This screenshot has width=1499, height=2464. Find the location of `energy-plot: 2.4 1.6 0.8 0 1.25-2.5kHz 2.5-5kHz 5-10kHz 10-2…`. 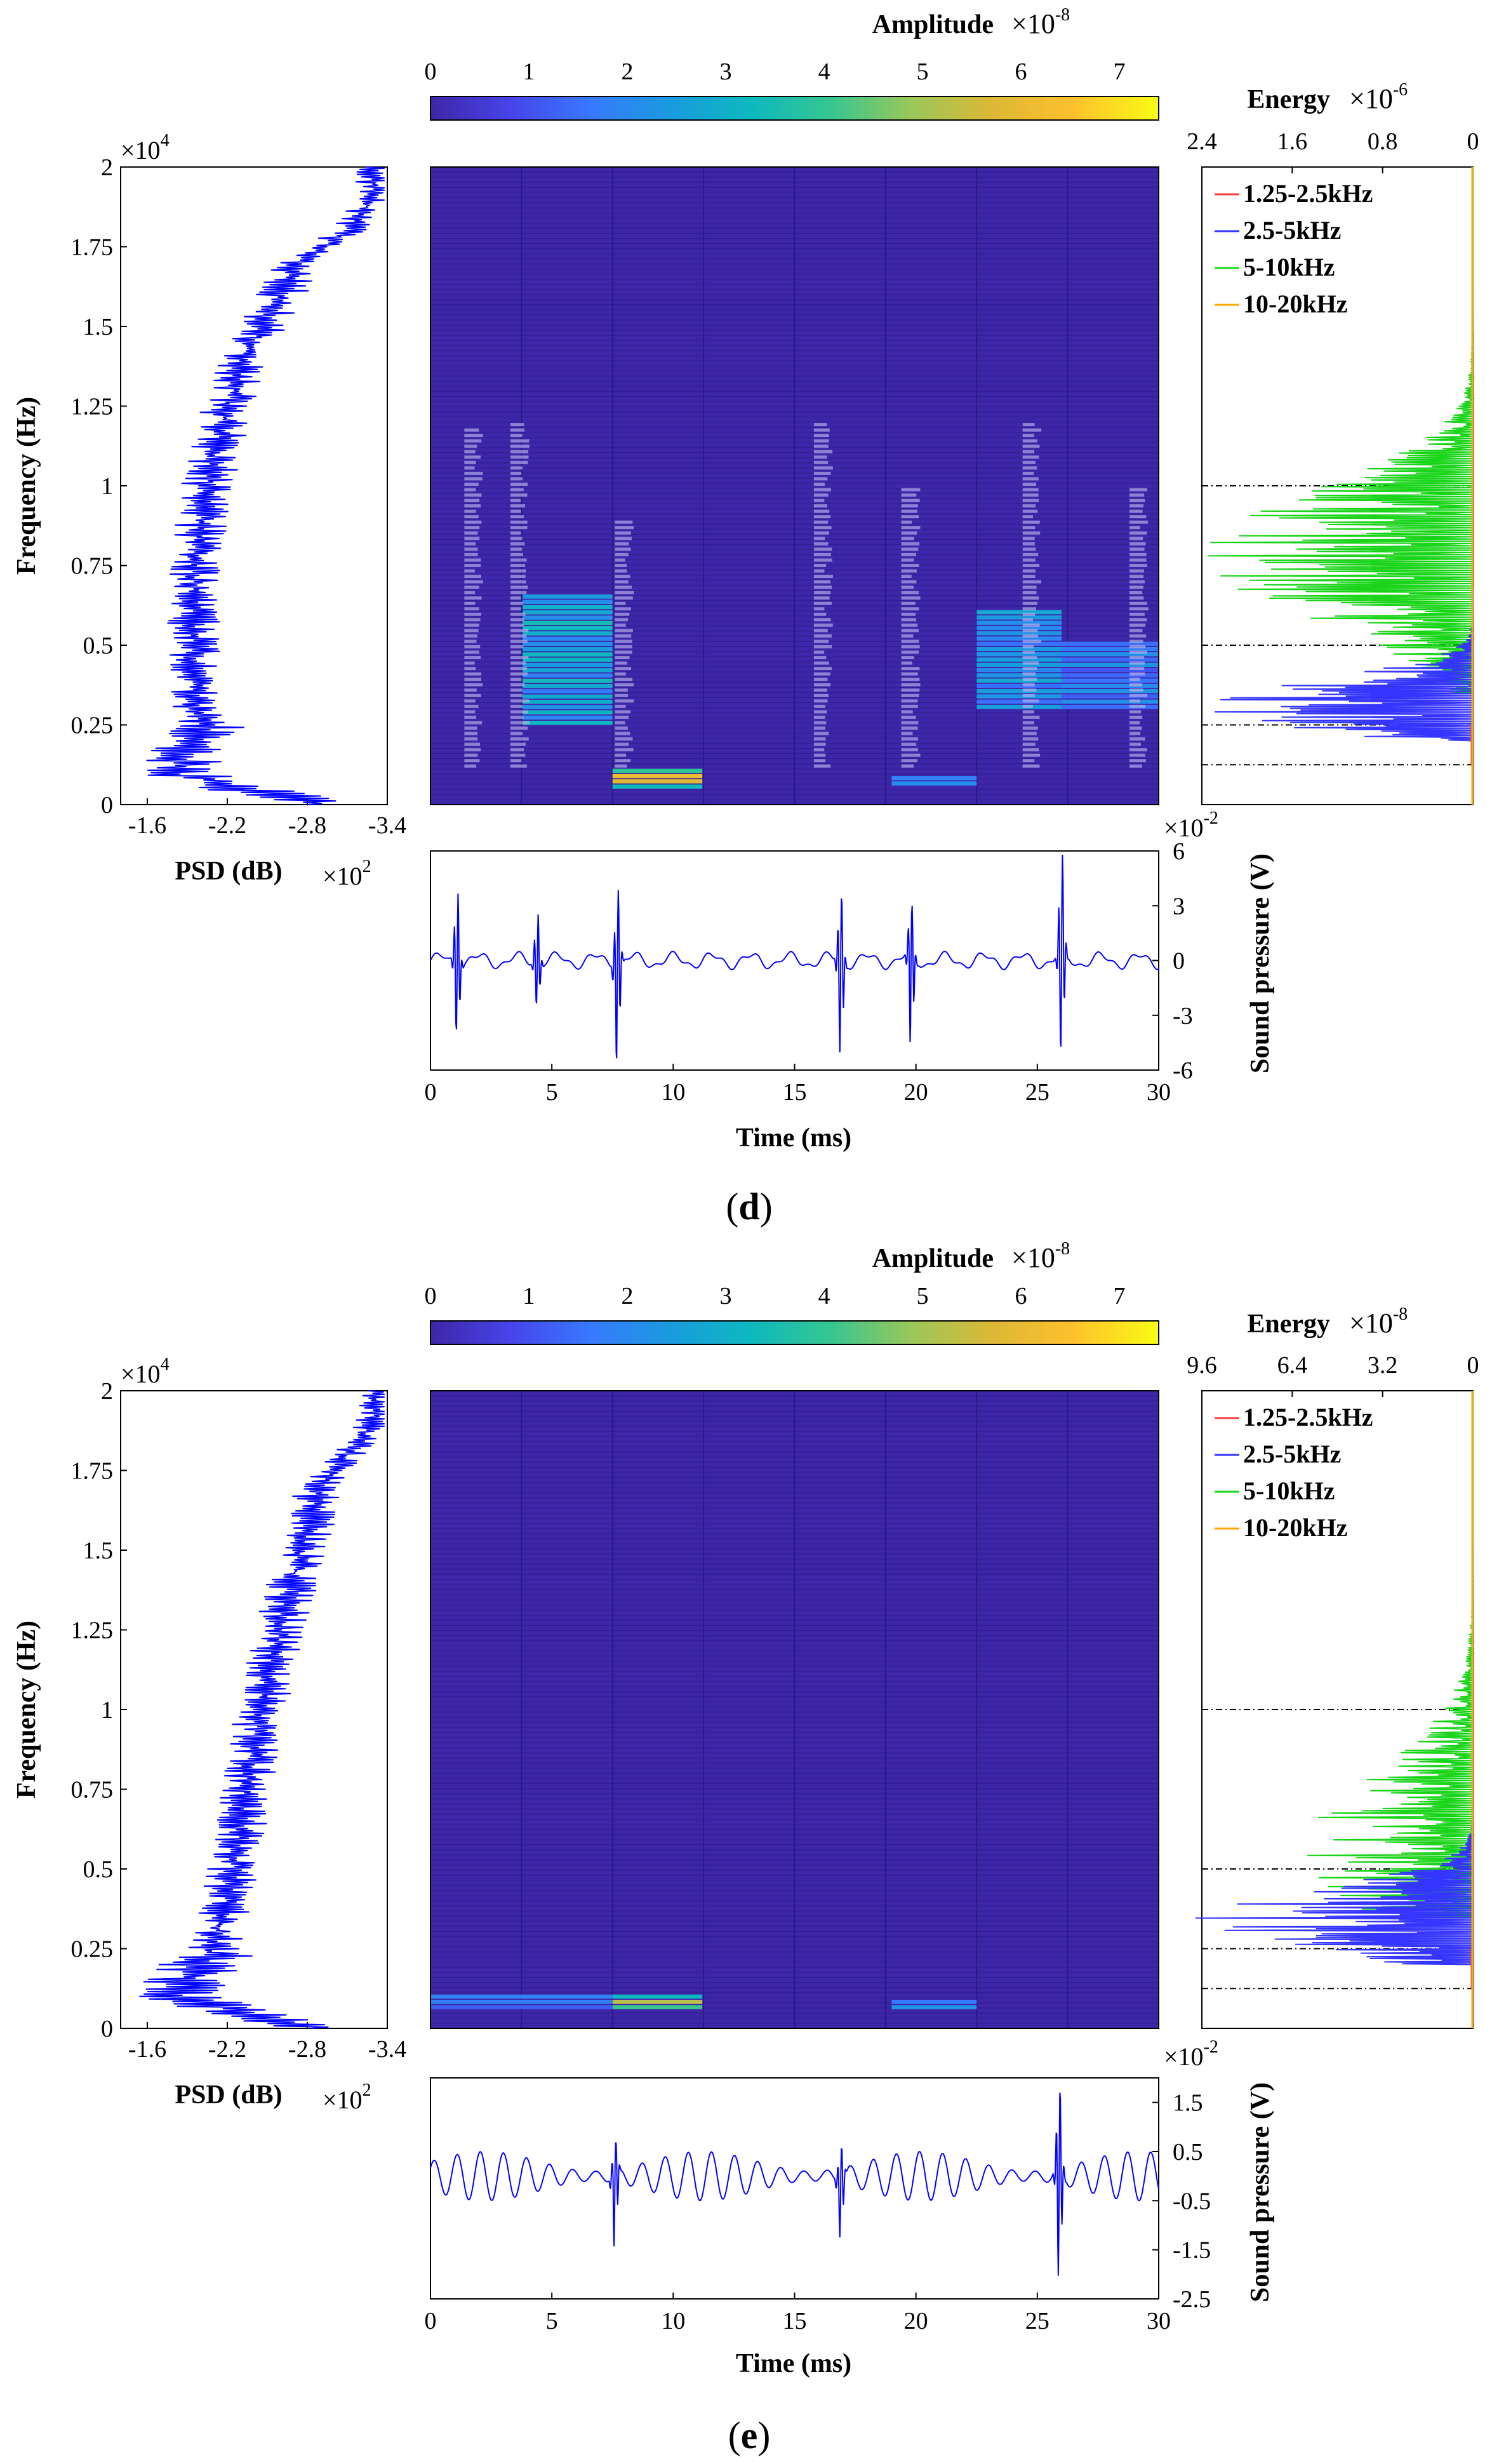

energy-plot: 2.4 1.6 0.8 0 1.25-2.5kHz 2.5-5kHz 5-10kHz 10-2… is located at coordinates (1333, 466).